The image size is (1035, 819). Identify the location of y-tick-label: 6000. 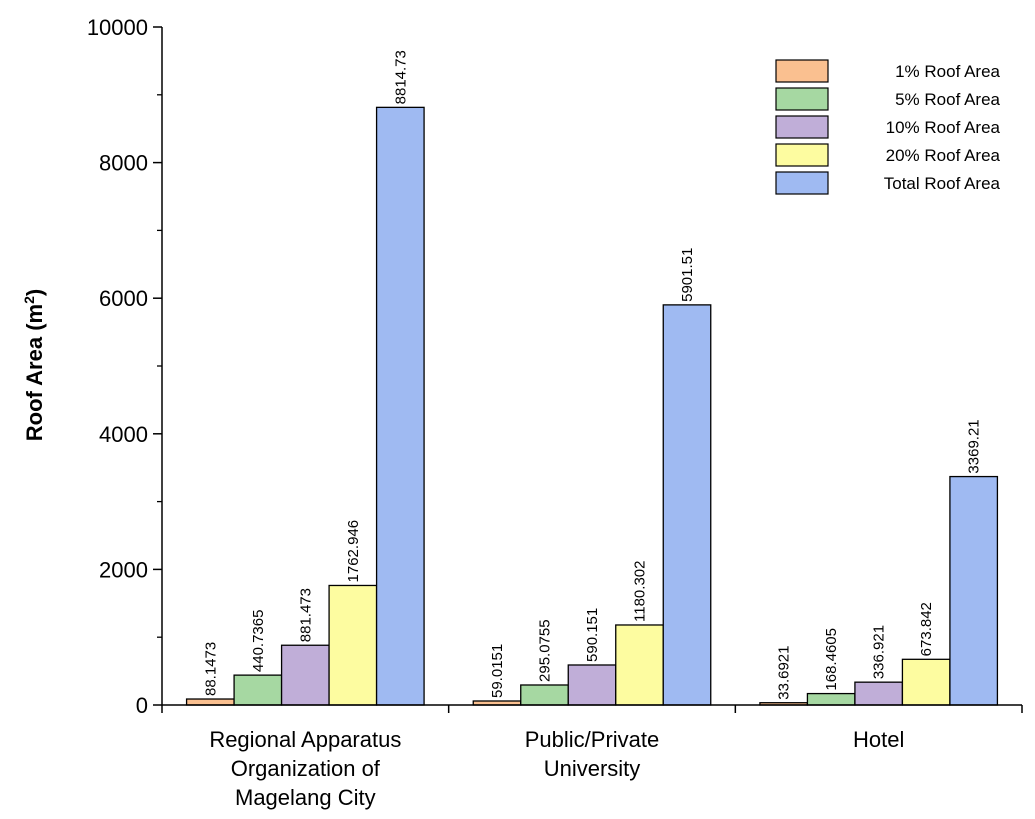
(123, 298).